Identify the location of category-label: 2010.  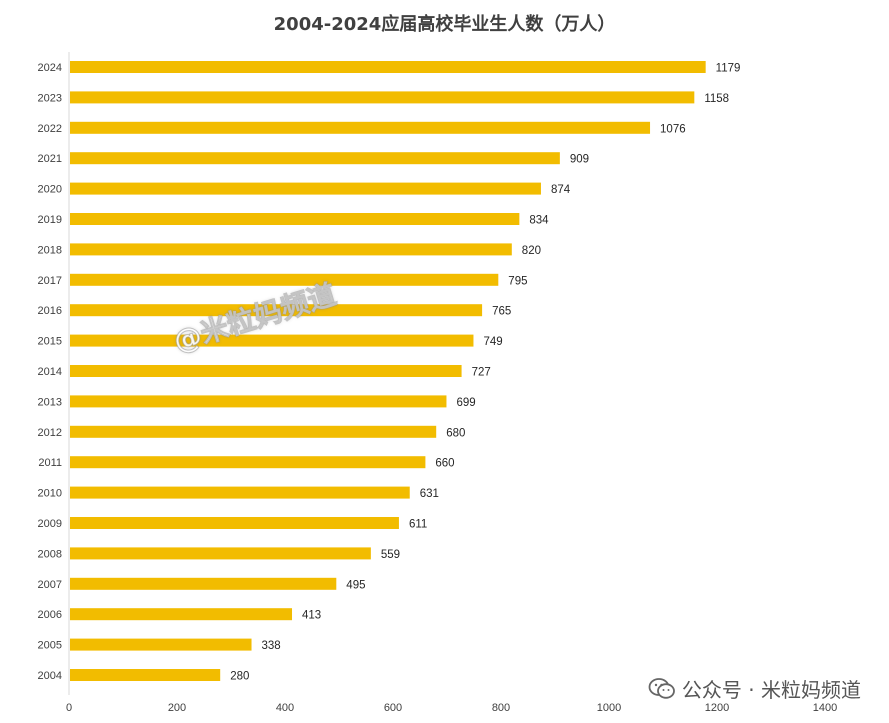
(50, 494).